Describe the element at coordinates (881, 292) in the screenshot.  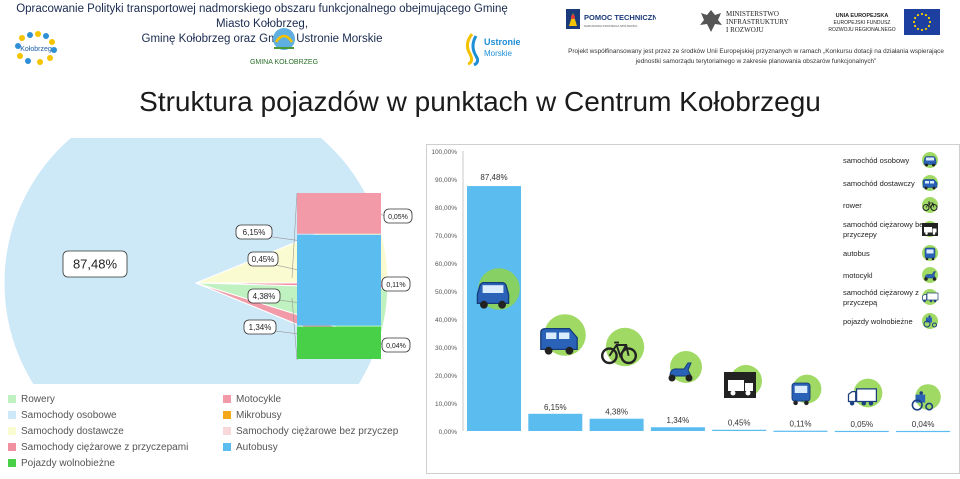
I see `icon-legend-label: samochód ciężarowy z` at that location.